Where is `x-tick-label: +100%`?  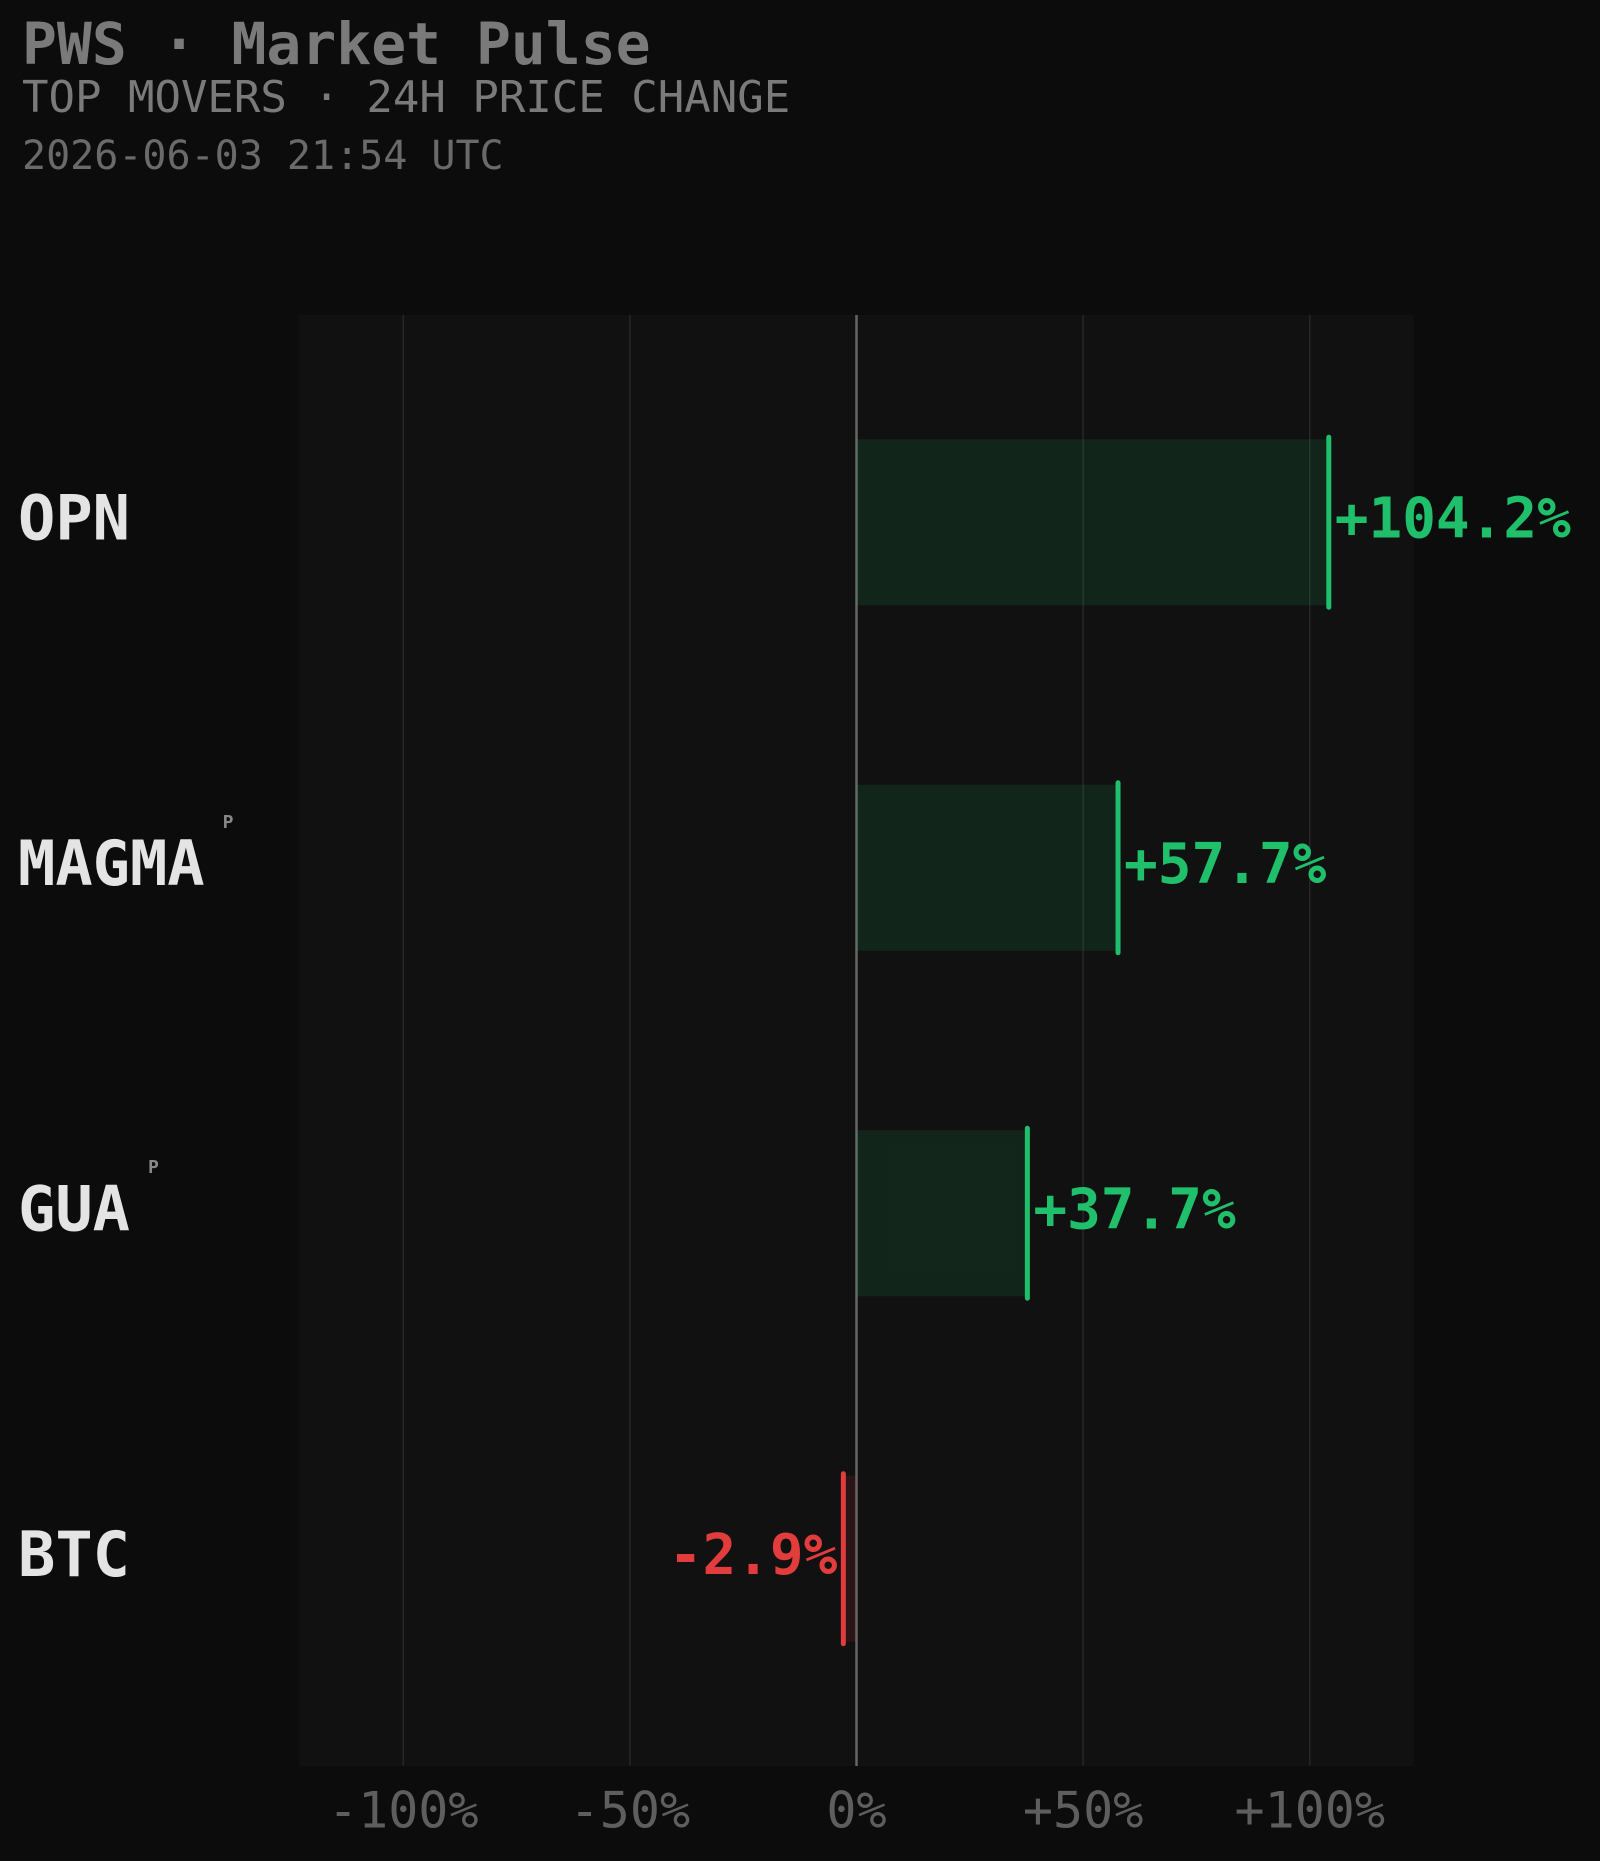
x-tick-label: +100% is located at coordinates (1309, 1811).